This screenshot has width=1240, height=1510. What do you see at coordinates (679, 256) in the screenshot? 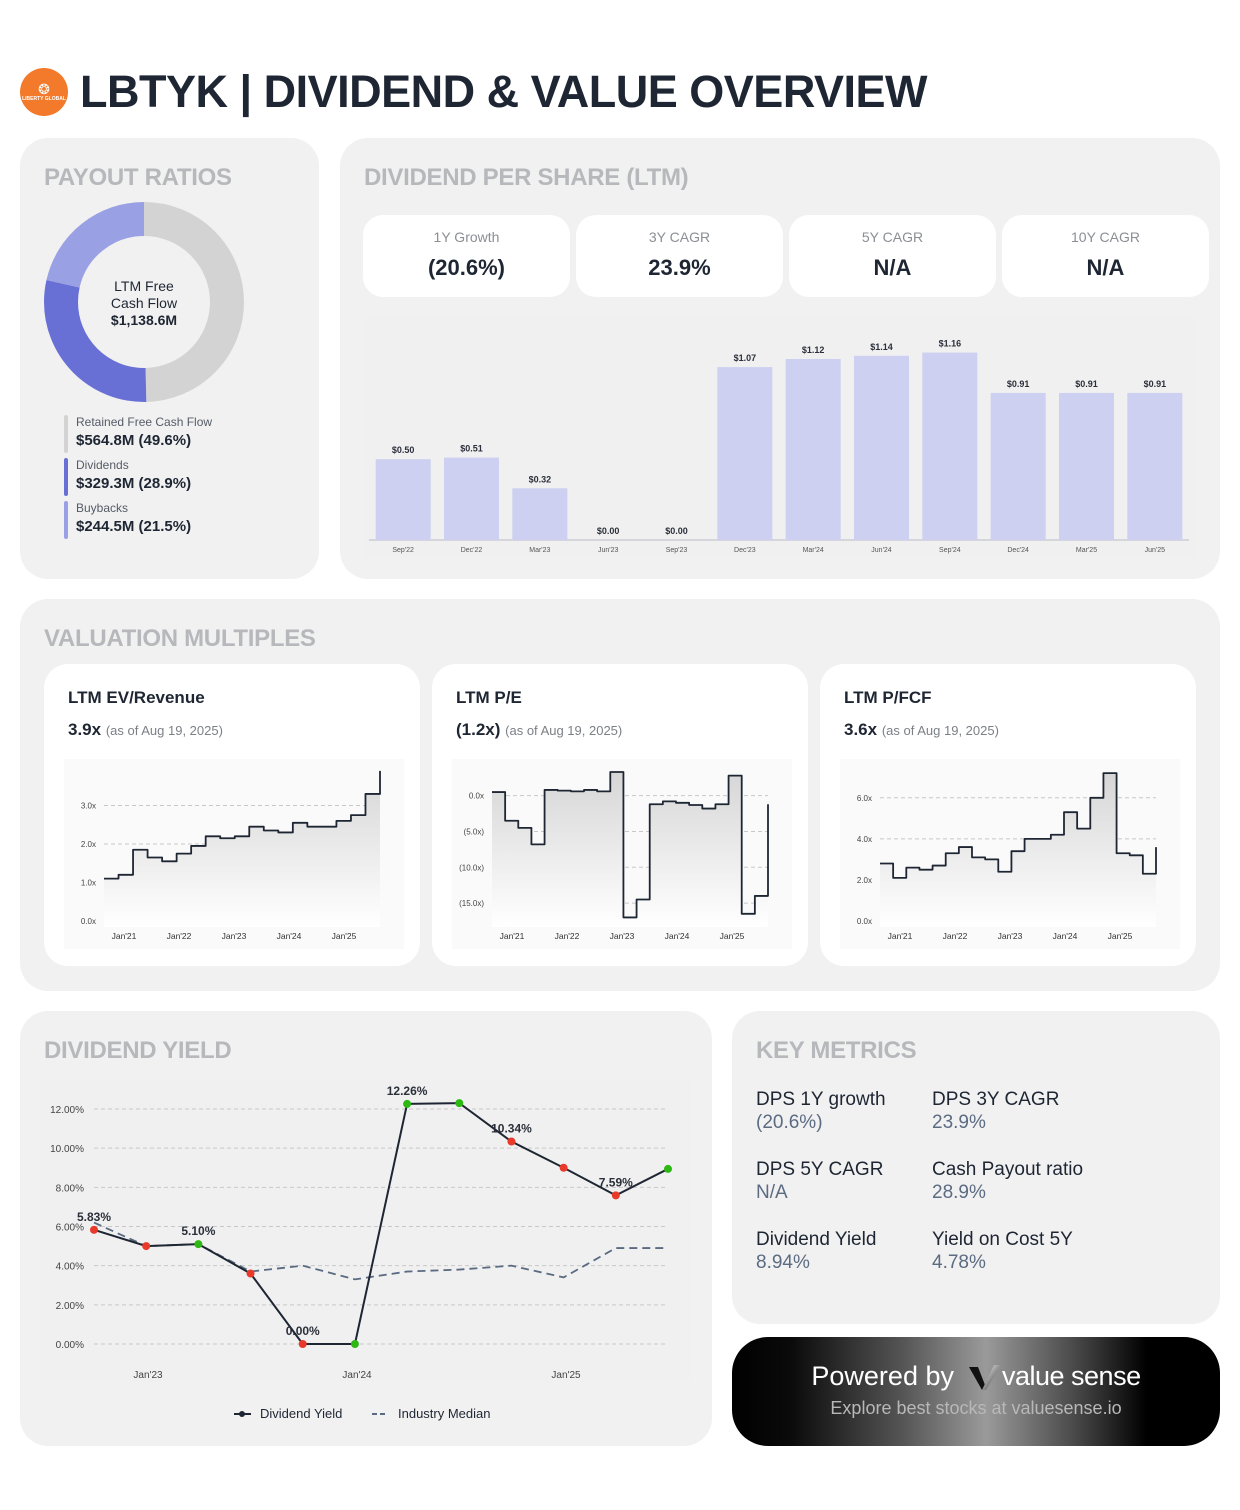
I see `card-3y-cagr: 3Y CAGR 23.9%` at bounding box center [679, 256].